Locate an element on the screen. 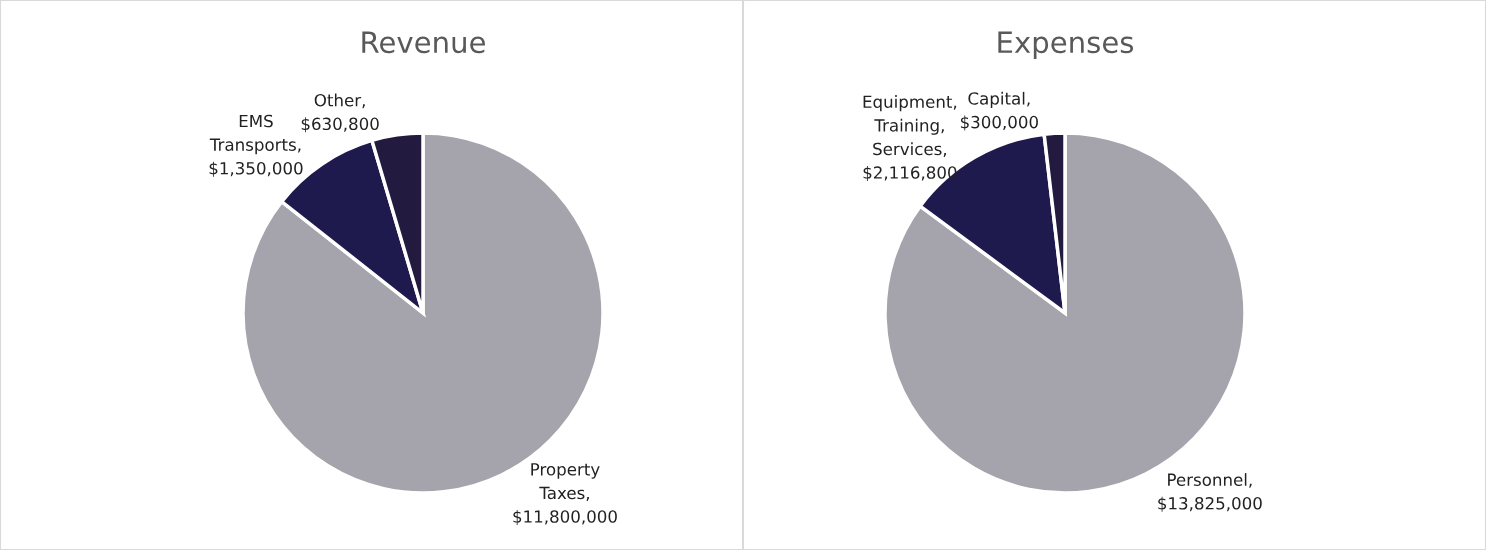  slice-label: Other, $630,800 is located at coordinates (340, 113).